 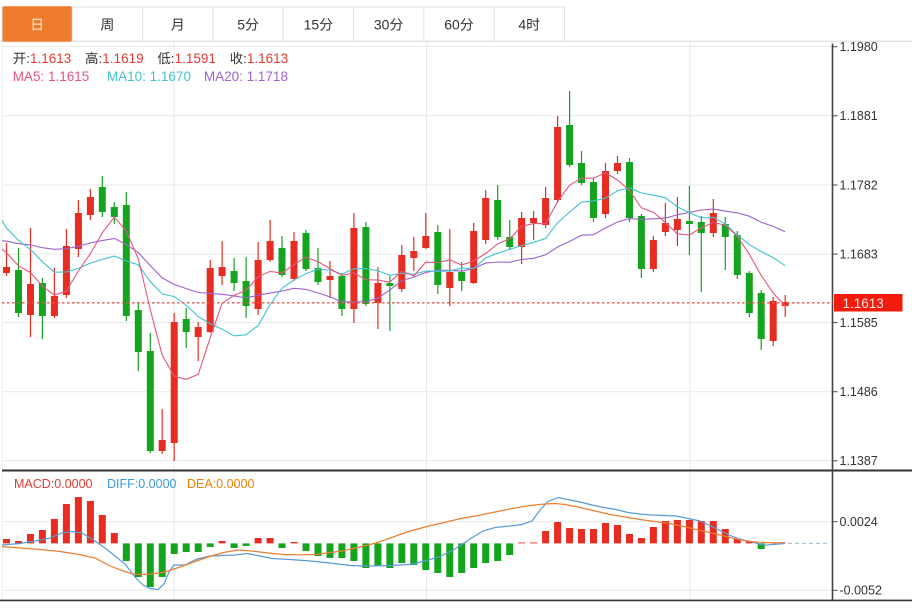 I want to click on svg-text: -0.0052, so click(x=861, y=591).